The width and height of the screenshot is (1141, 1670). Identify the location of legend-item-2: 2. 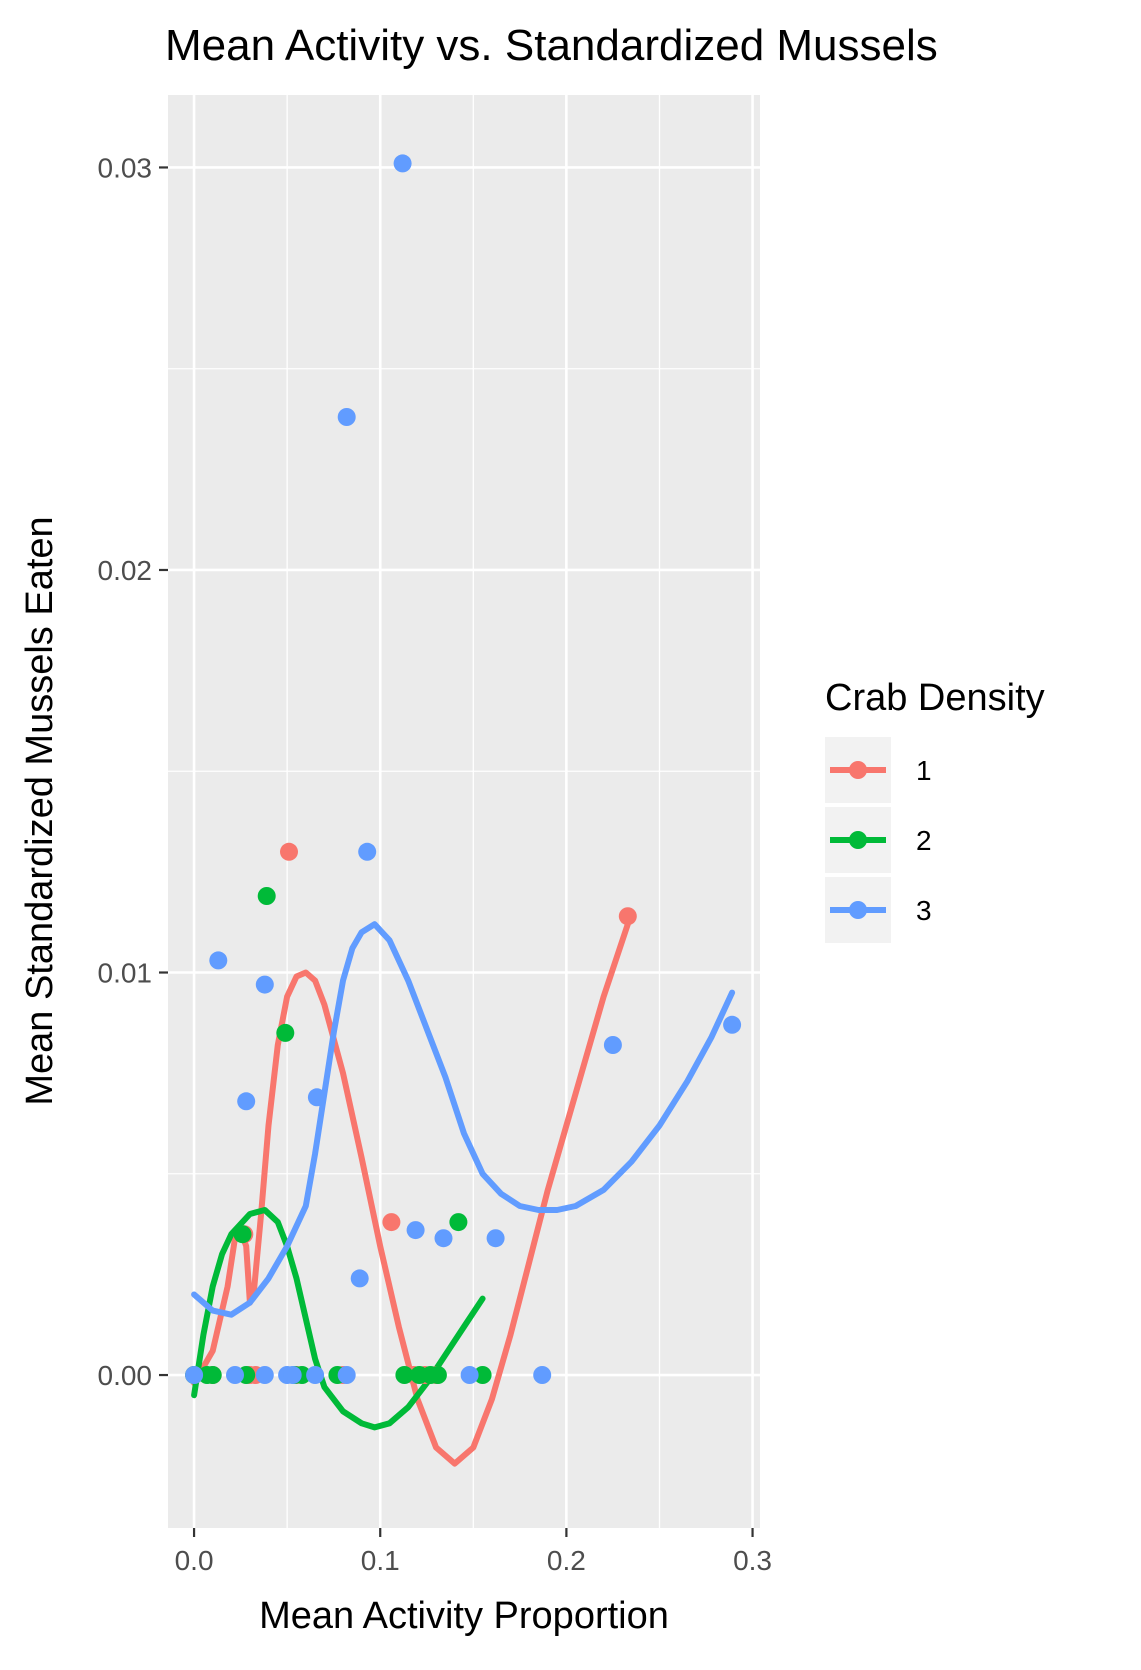
(878, 840).